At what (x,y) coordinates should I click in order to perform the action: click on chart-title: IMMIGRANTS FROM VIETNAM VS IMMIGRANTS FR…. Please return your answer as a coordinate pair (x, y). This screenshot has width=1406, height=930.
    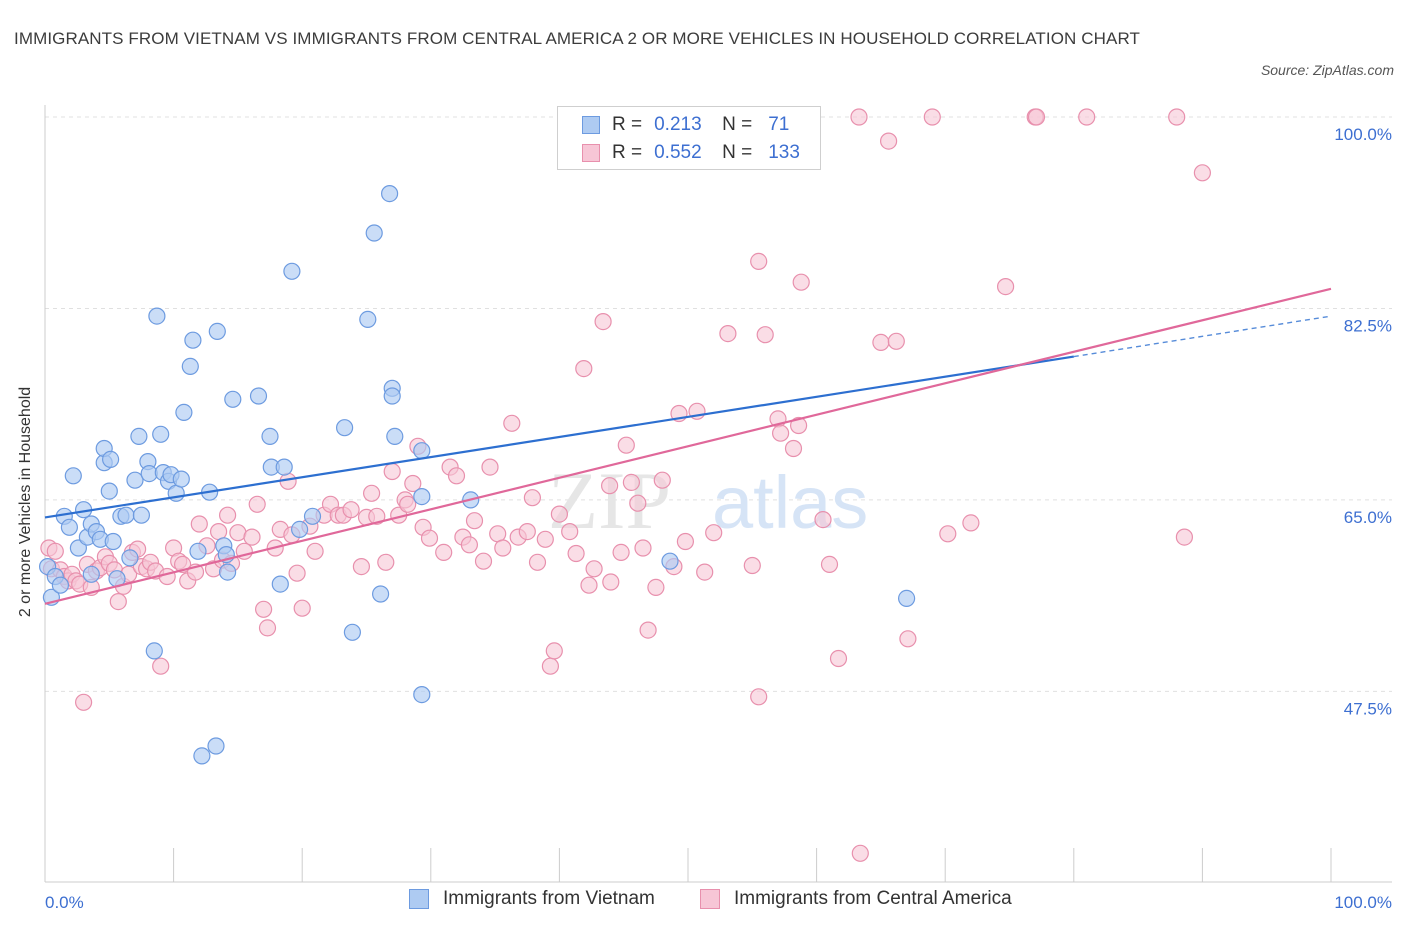
    Looking at the image, I should click on (577, 38).